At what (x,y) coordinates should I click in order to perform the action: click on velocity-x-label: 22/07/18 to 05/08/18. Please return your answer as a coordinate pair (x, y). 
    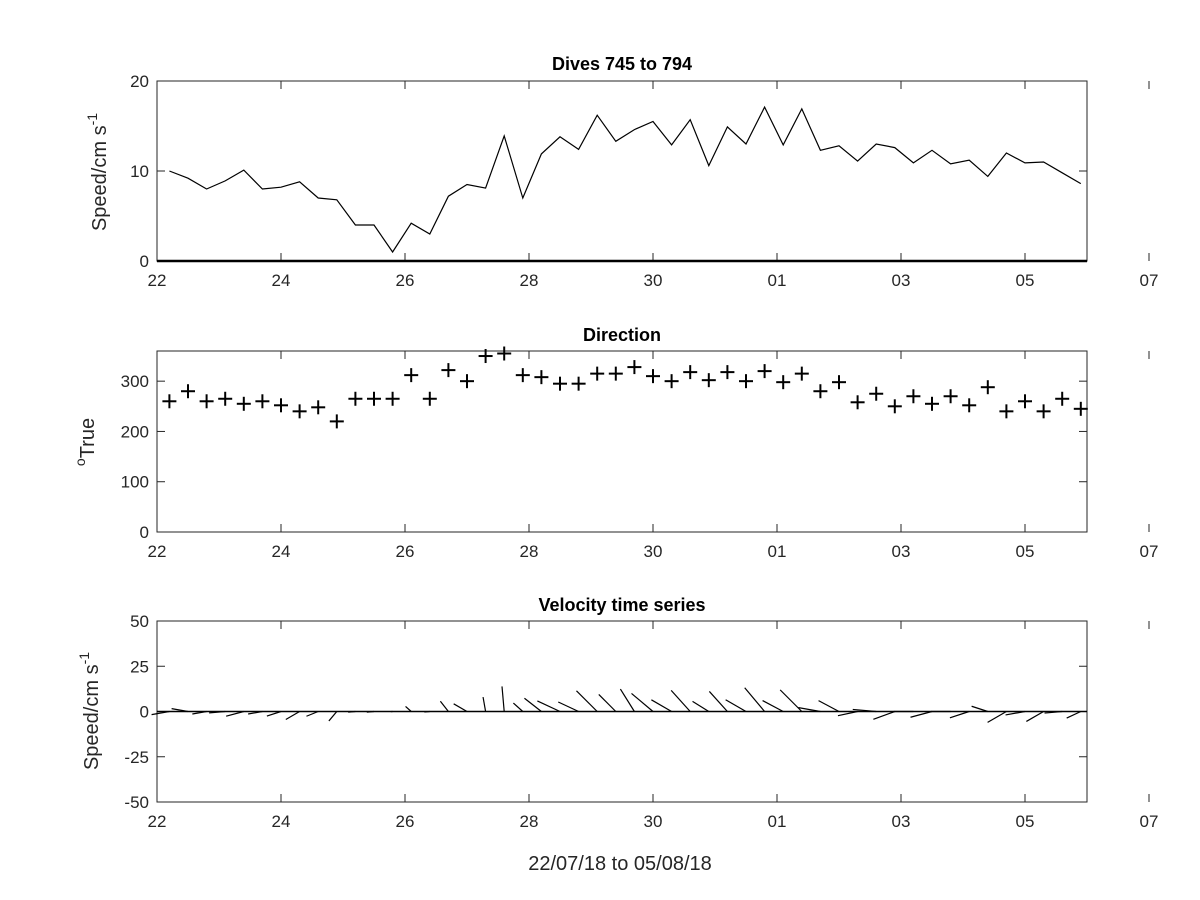
    Looking at the image, I should click on (620, 864).